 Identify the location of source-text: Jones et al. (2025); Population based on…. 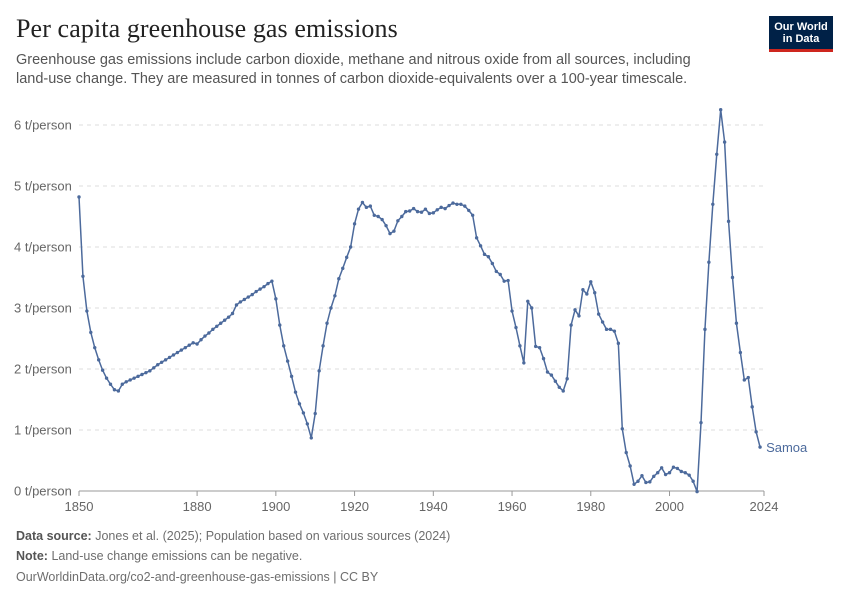
(273, 536).